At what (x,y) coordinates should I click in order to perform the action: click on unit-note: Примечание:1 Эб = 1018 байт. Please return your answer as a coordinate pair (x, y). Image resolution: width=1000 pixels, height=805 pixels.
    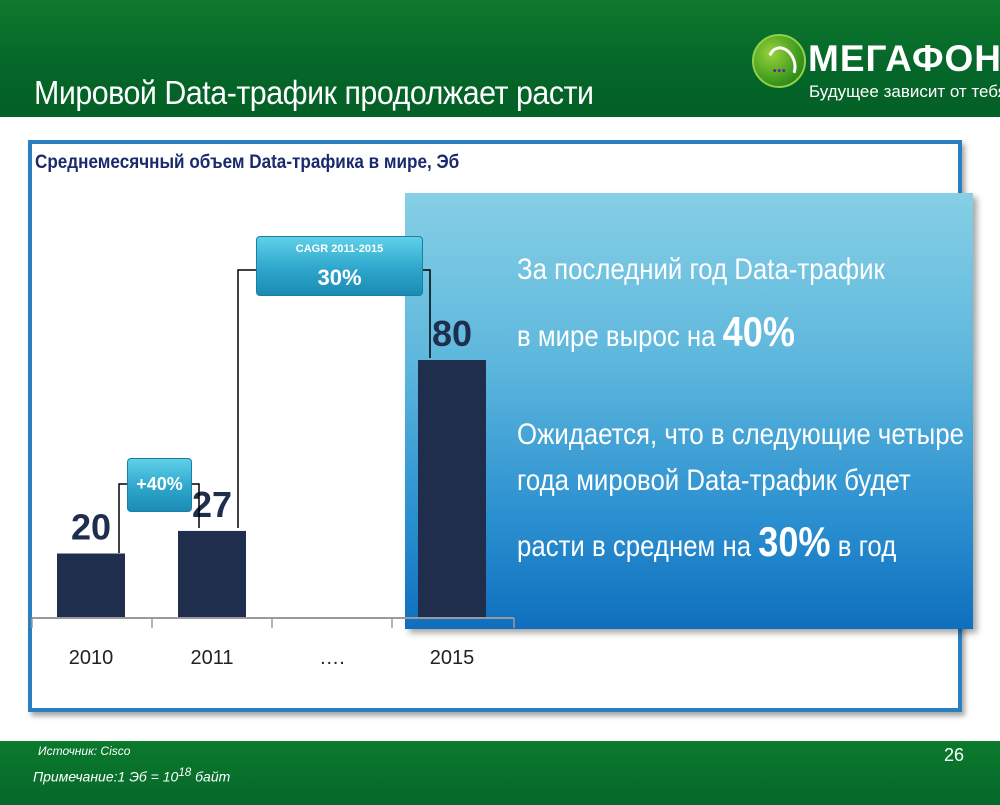
    Looking at the image, I should click on (131, 775).